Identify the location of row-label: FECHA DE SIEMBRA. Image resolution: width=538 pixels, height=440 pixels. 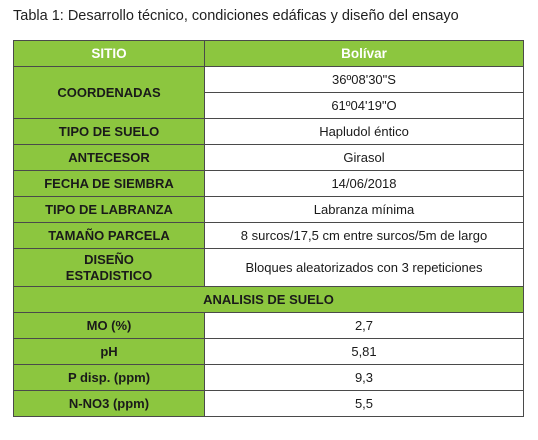
(109, 183).